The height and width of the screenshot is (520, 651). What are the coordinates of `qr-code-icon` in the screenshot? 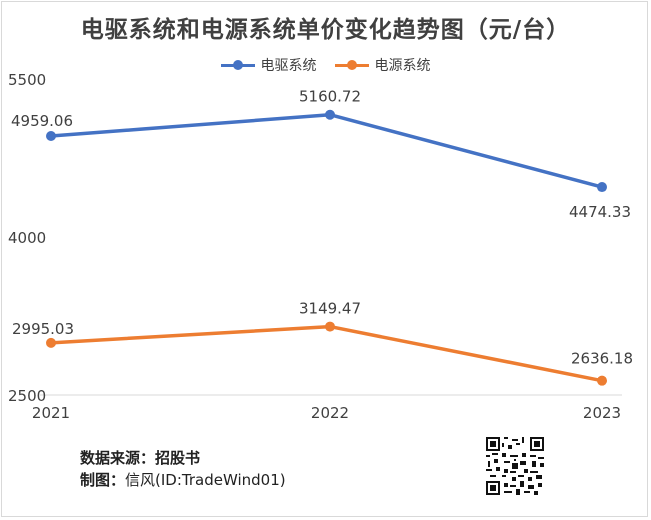 It's located at (515, 466).